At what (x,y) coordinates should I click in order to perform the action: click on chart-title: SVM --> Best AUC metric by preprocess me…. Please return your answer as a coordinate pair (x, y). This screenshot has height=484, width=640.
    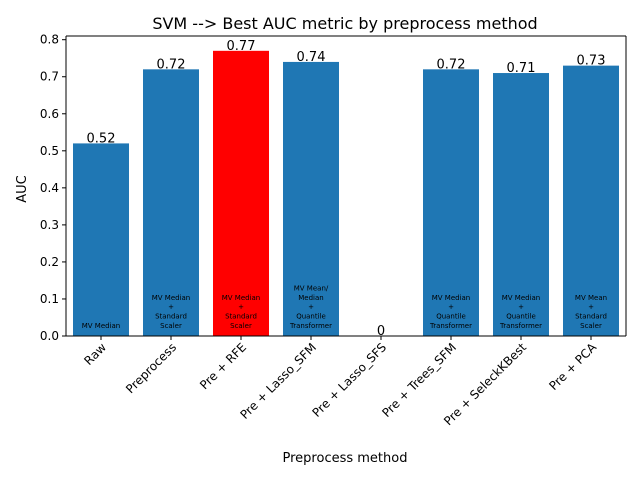
    Looking at the image, I should click on (344, 23).